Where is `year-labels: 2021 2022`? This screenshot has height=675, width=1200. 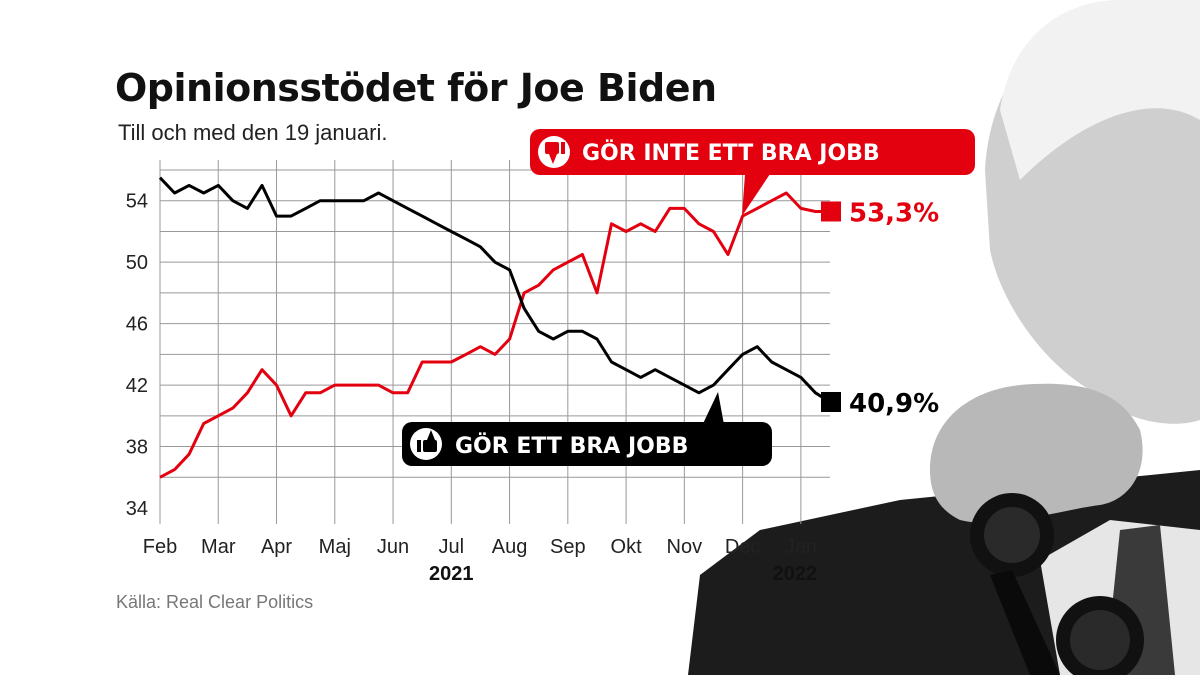
year-labels: 2021 2022 is located at coordinates (623, 574).